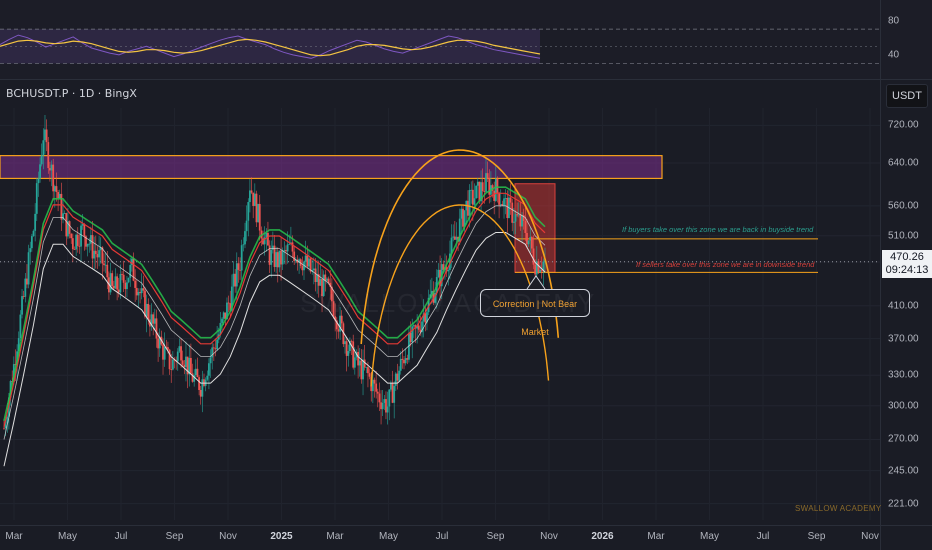  What do you see at coordinates (903, 471) in the screenshot?
I see `price-tick-label: 245.00` at bounding box center [903, 471].